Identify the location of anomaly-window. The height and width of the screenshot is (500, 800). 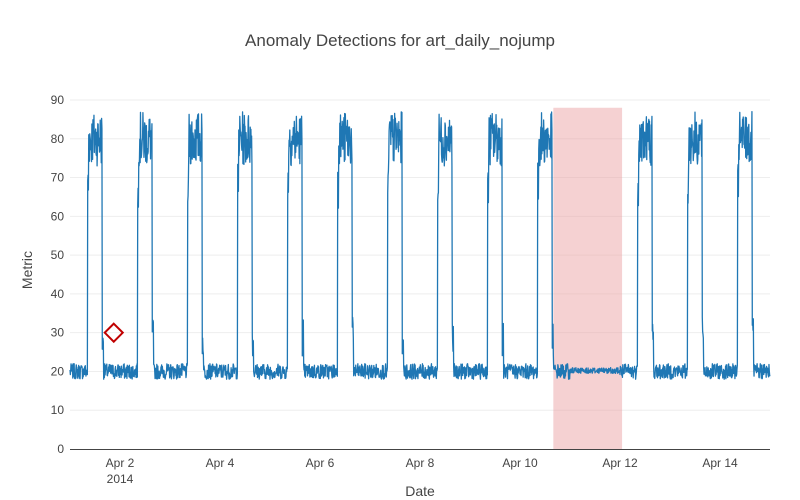
(587, 278).